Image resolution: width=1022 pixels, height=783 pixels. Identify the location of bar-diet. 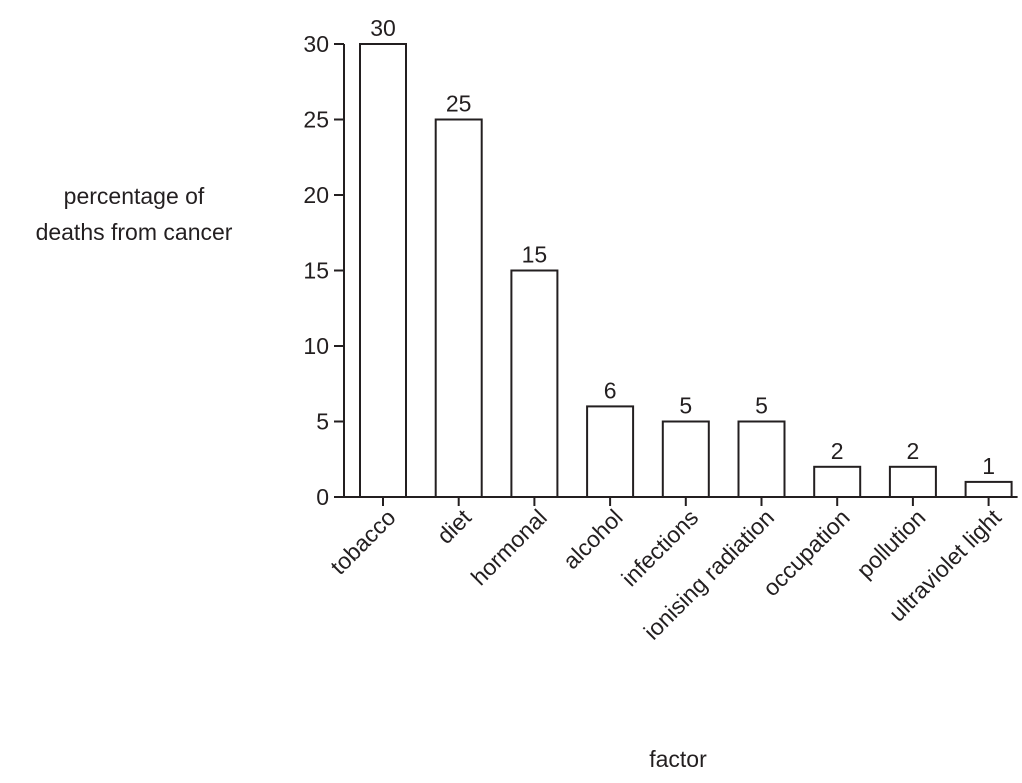
(459, 309).